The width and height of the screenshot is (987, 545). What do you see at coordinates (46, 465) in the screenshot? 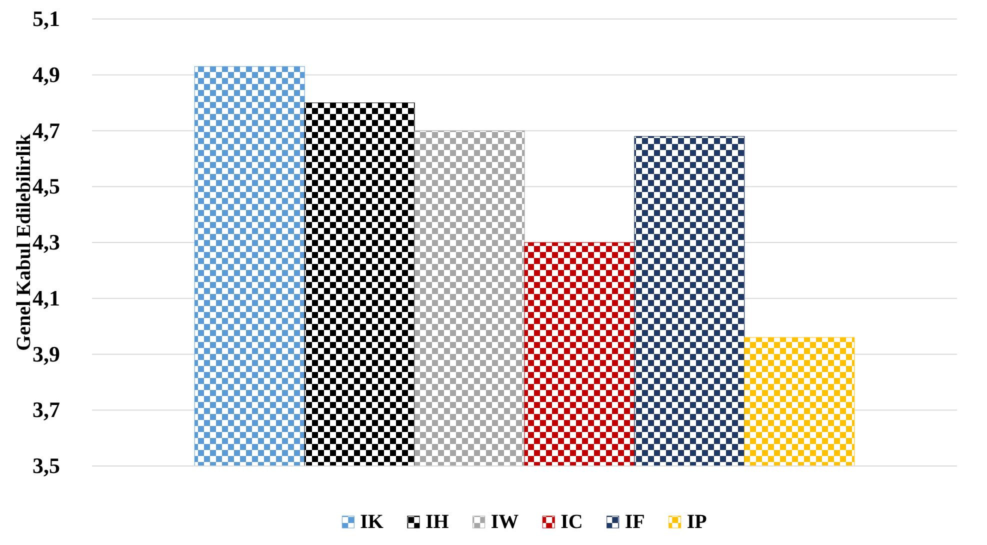
I see `y-tick-label: 3,5` at bounding box center [46, 465].